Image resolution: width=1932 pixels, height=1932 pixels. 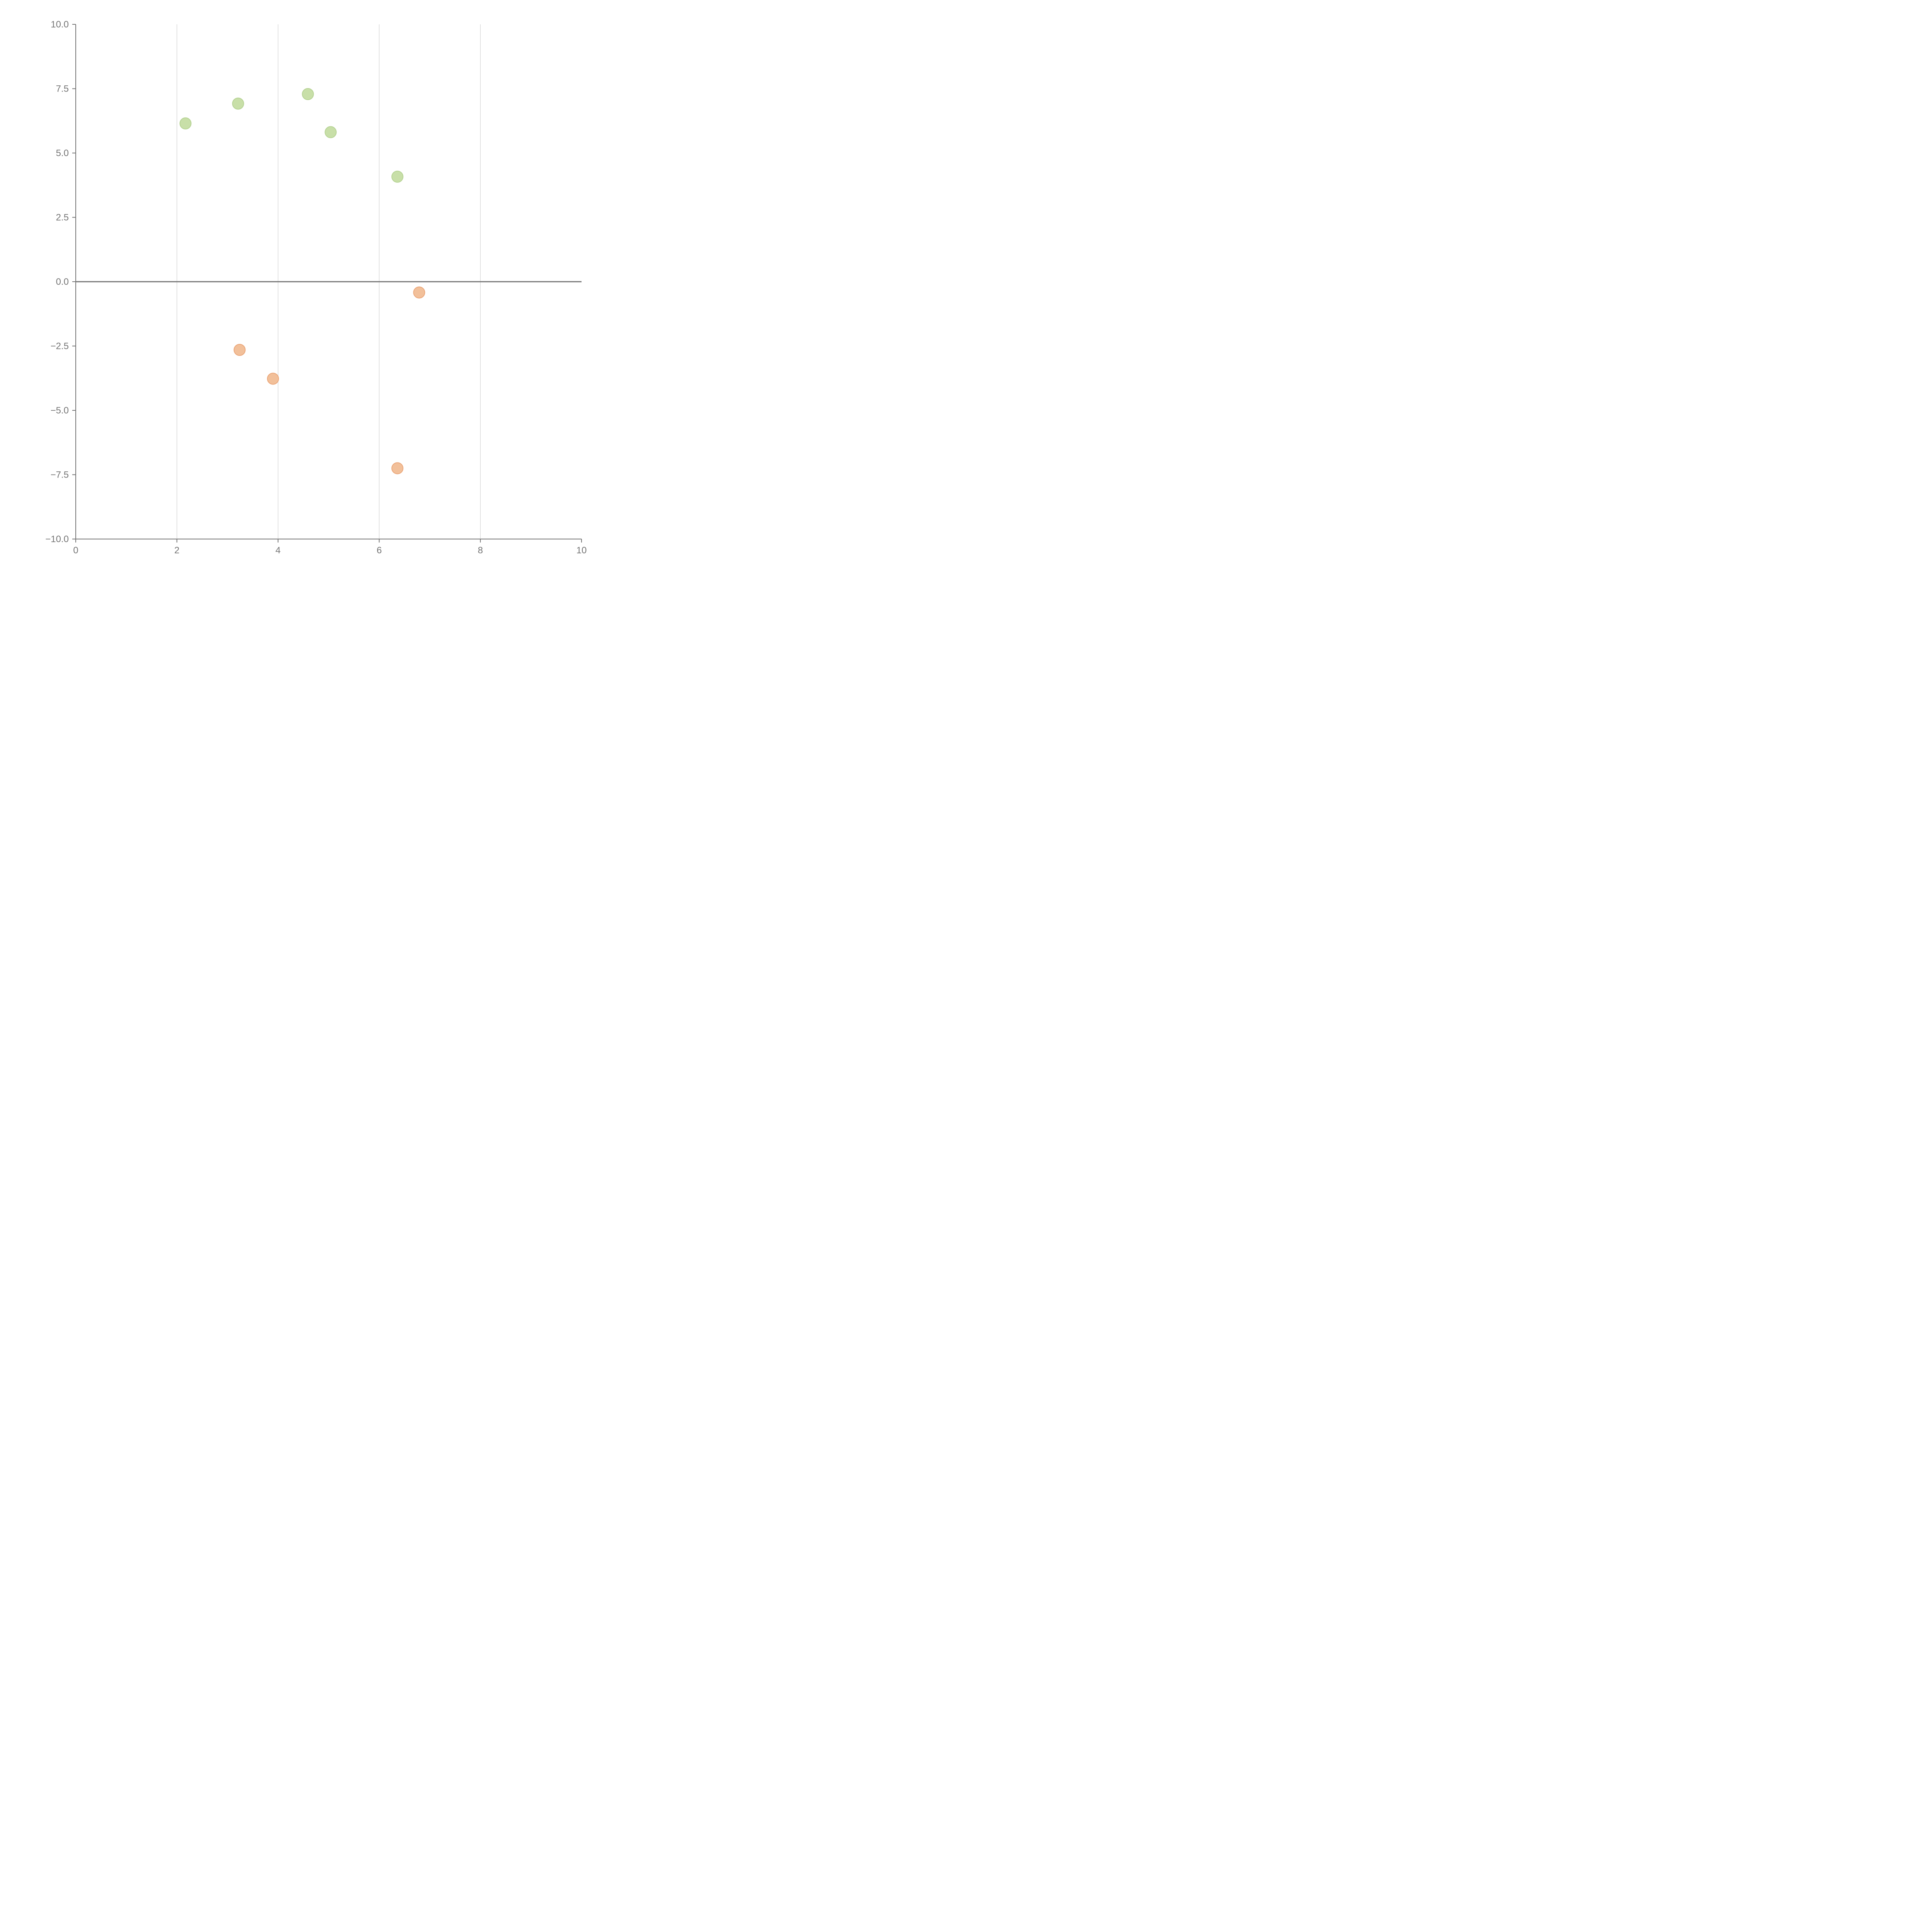 I want to click on x-tick-label: 10, so click(x=582, y=550).